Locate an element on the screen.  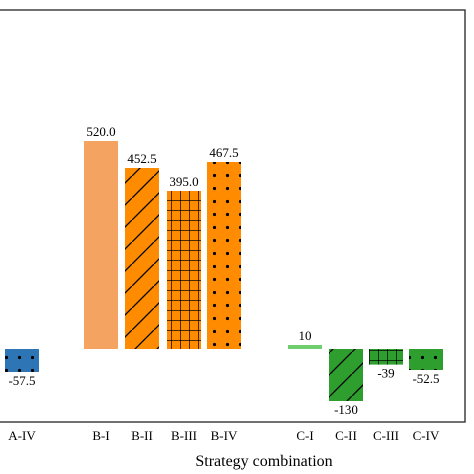
data-label-B-III: 395.0 is located at coordinates (183, 181).